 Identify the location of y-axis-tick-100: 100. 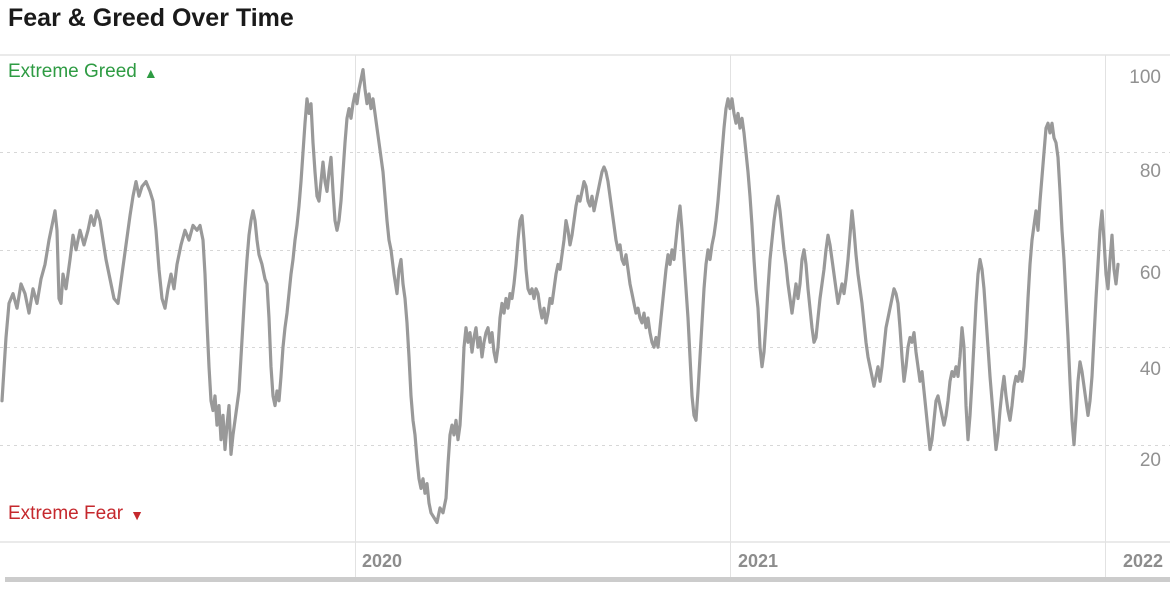
(1145, 77).